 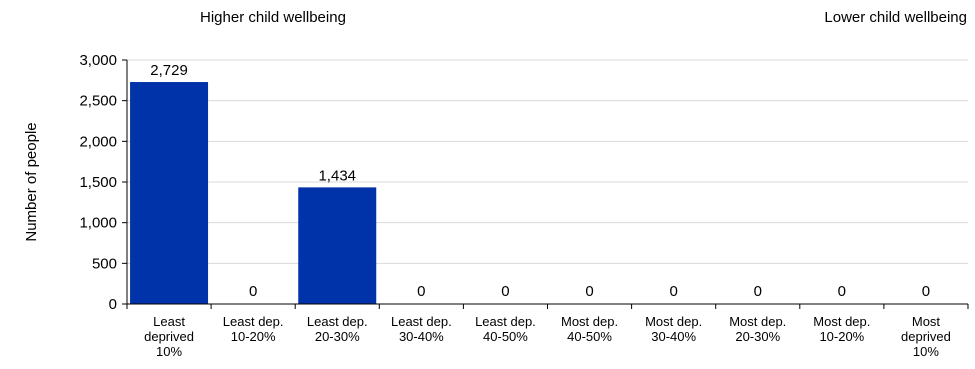 What do you see at coordinates (169, 70) in the screenshot?
I see `data-label: 2,729` at bounding box center [169, 70].